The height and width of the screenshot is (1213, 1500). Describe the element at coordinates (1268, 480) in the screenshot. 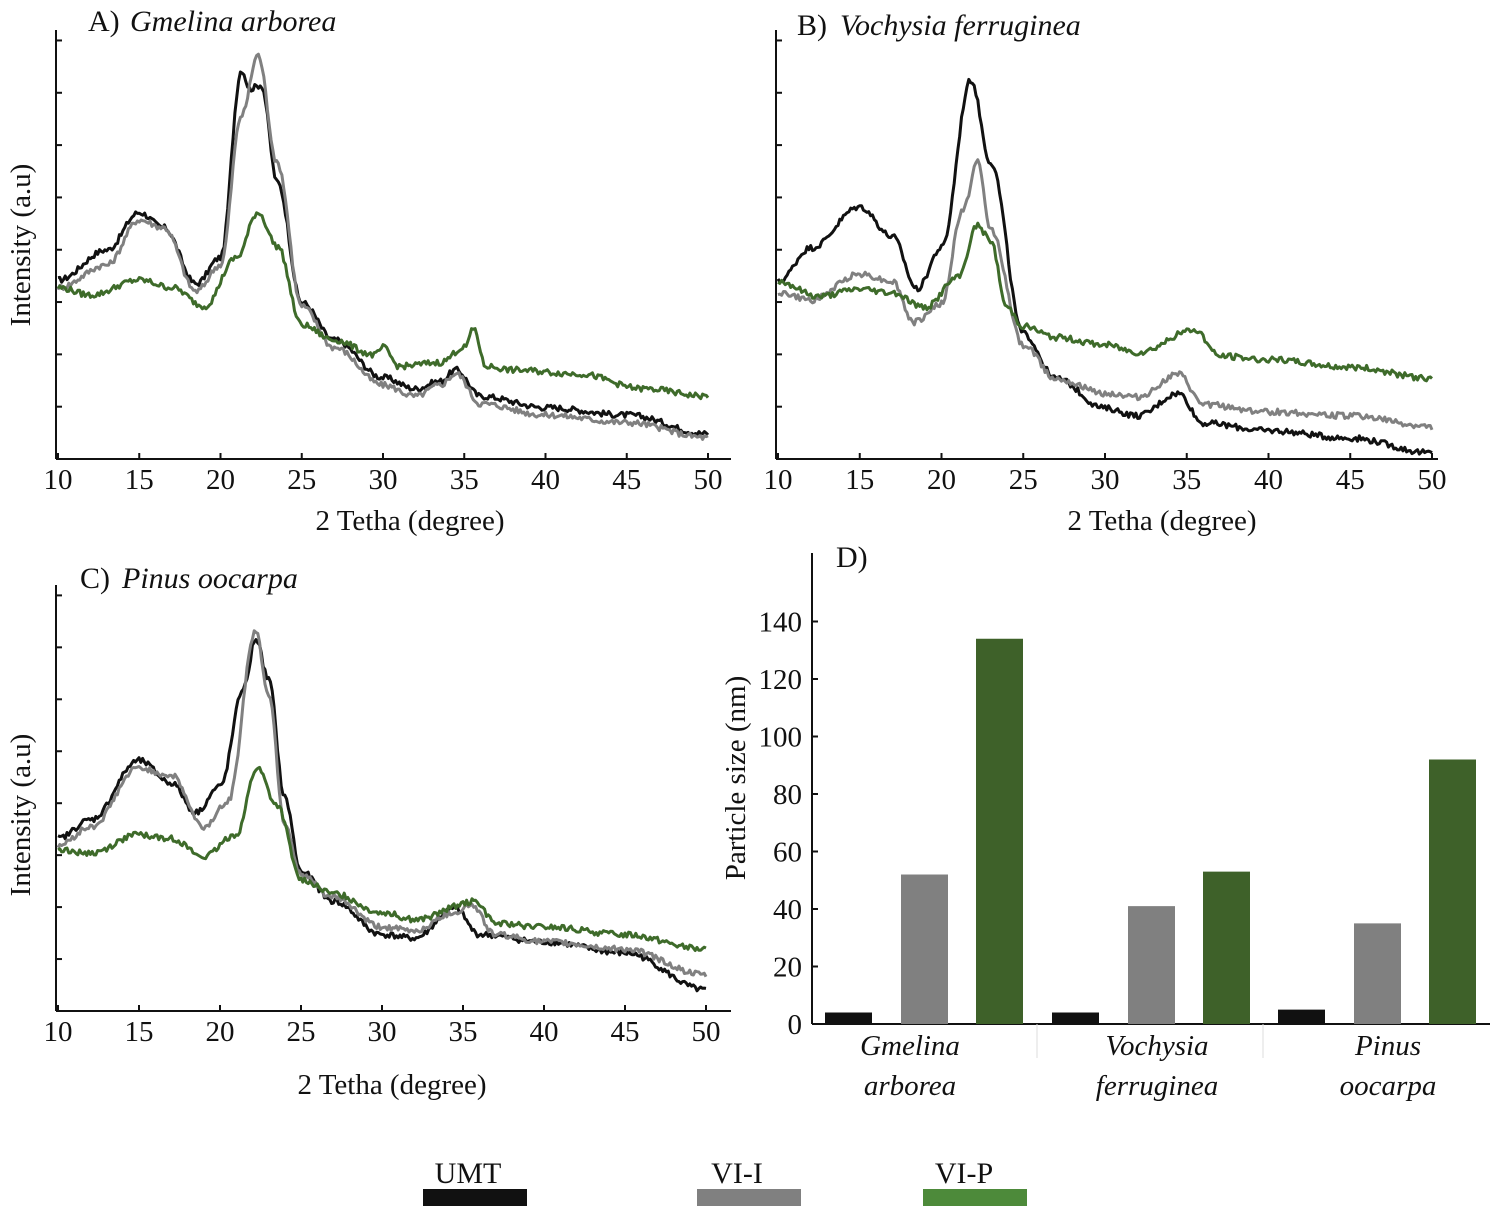

I see `panel-b-x-tick-label: 40` at that location.